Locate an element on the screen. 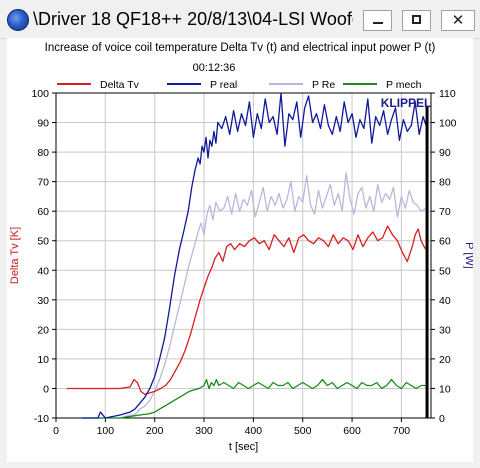 This screenshot has width=480, height=468. close-button: ✕ is located at coordinates (458, 20).